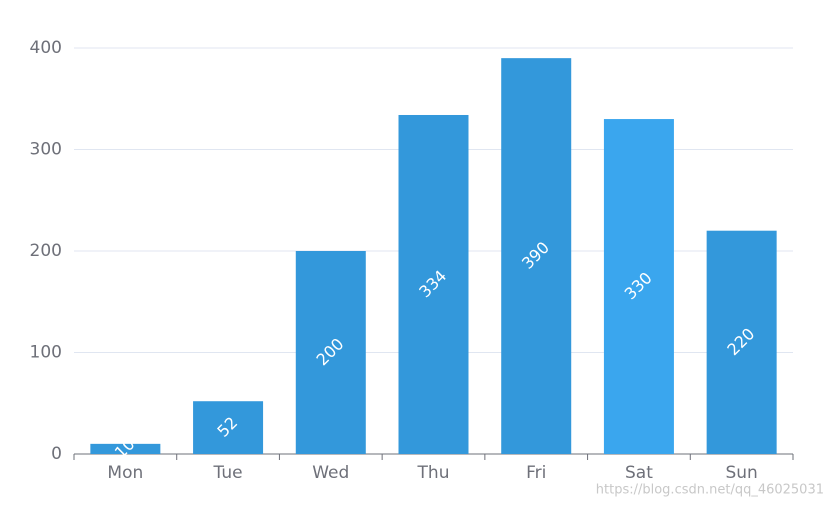 The width and height of the screenshot is (831, 508). What do you see at coordinates (46, 251) in the screenshot?
I see `y-tick-label: 200` at bounding box center [46, 251].